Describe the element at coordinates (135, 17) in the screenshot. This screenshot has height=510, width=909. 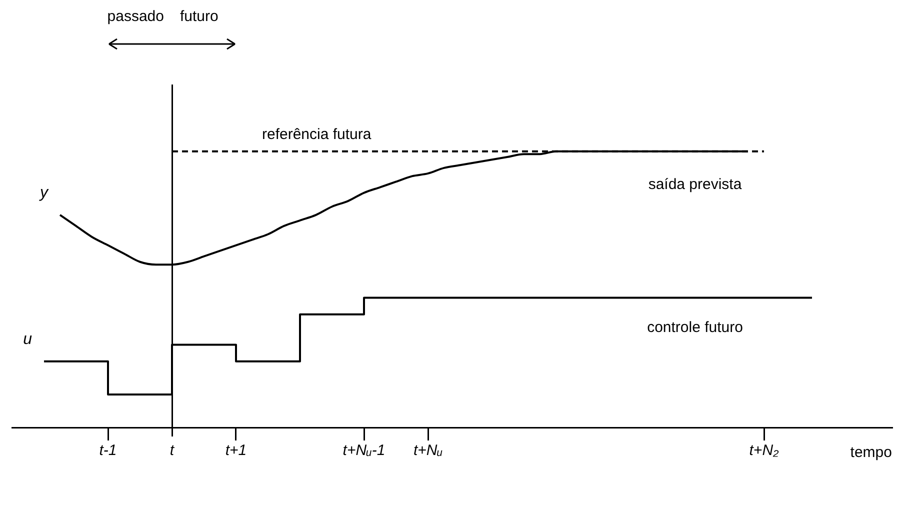
I see `text: passado` at that location.